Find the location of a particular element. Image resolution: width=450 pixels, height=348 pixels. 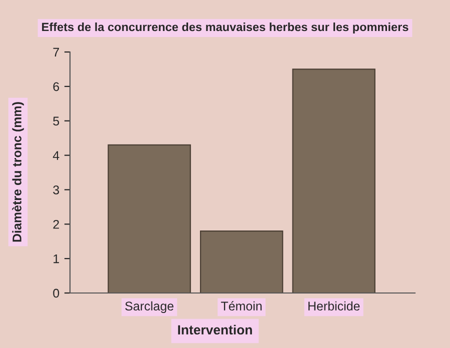

x-tick-label: Sarclage is located at coordinates (149, 307).